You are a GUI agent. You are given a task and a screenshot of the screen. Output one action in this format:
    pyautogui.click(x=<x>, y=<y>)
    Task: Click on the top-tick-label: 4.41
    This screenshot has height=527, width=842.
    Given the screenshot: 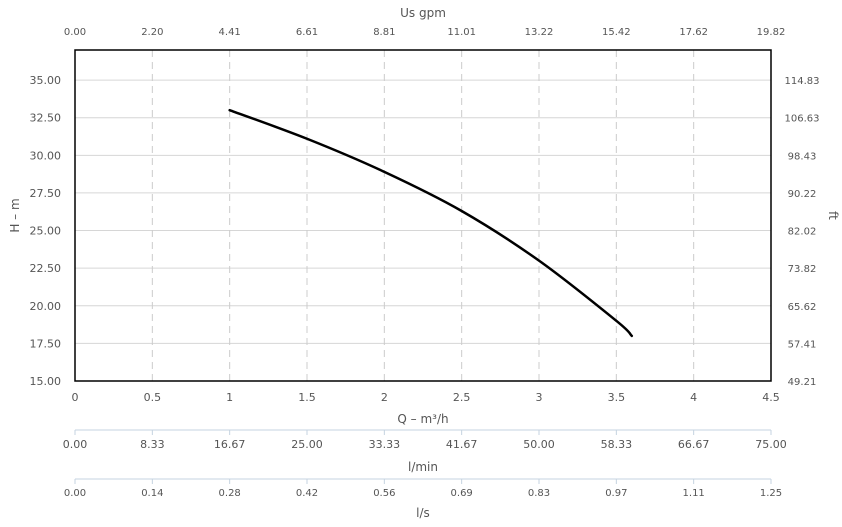 What is the action you would take?
    pyautogui.click(x=230, y=32)
    